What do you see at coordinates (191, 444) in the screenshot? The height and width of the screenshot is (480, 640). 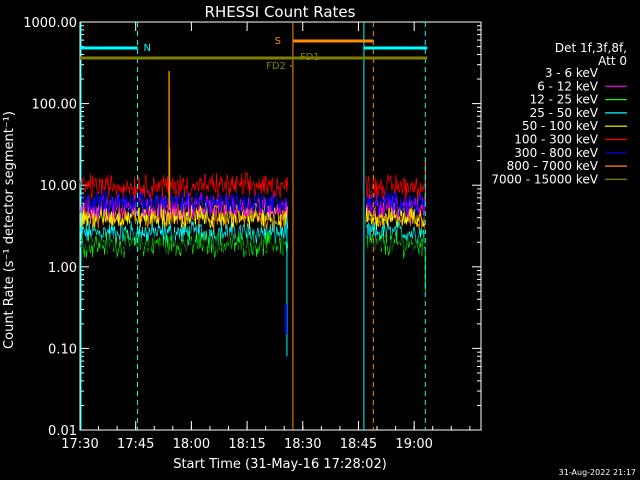 I see `x-tick-label: 18:00` at bounding box center [191, 444].